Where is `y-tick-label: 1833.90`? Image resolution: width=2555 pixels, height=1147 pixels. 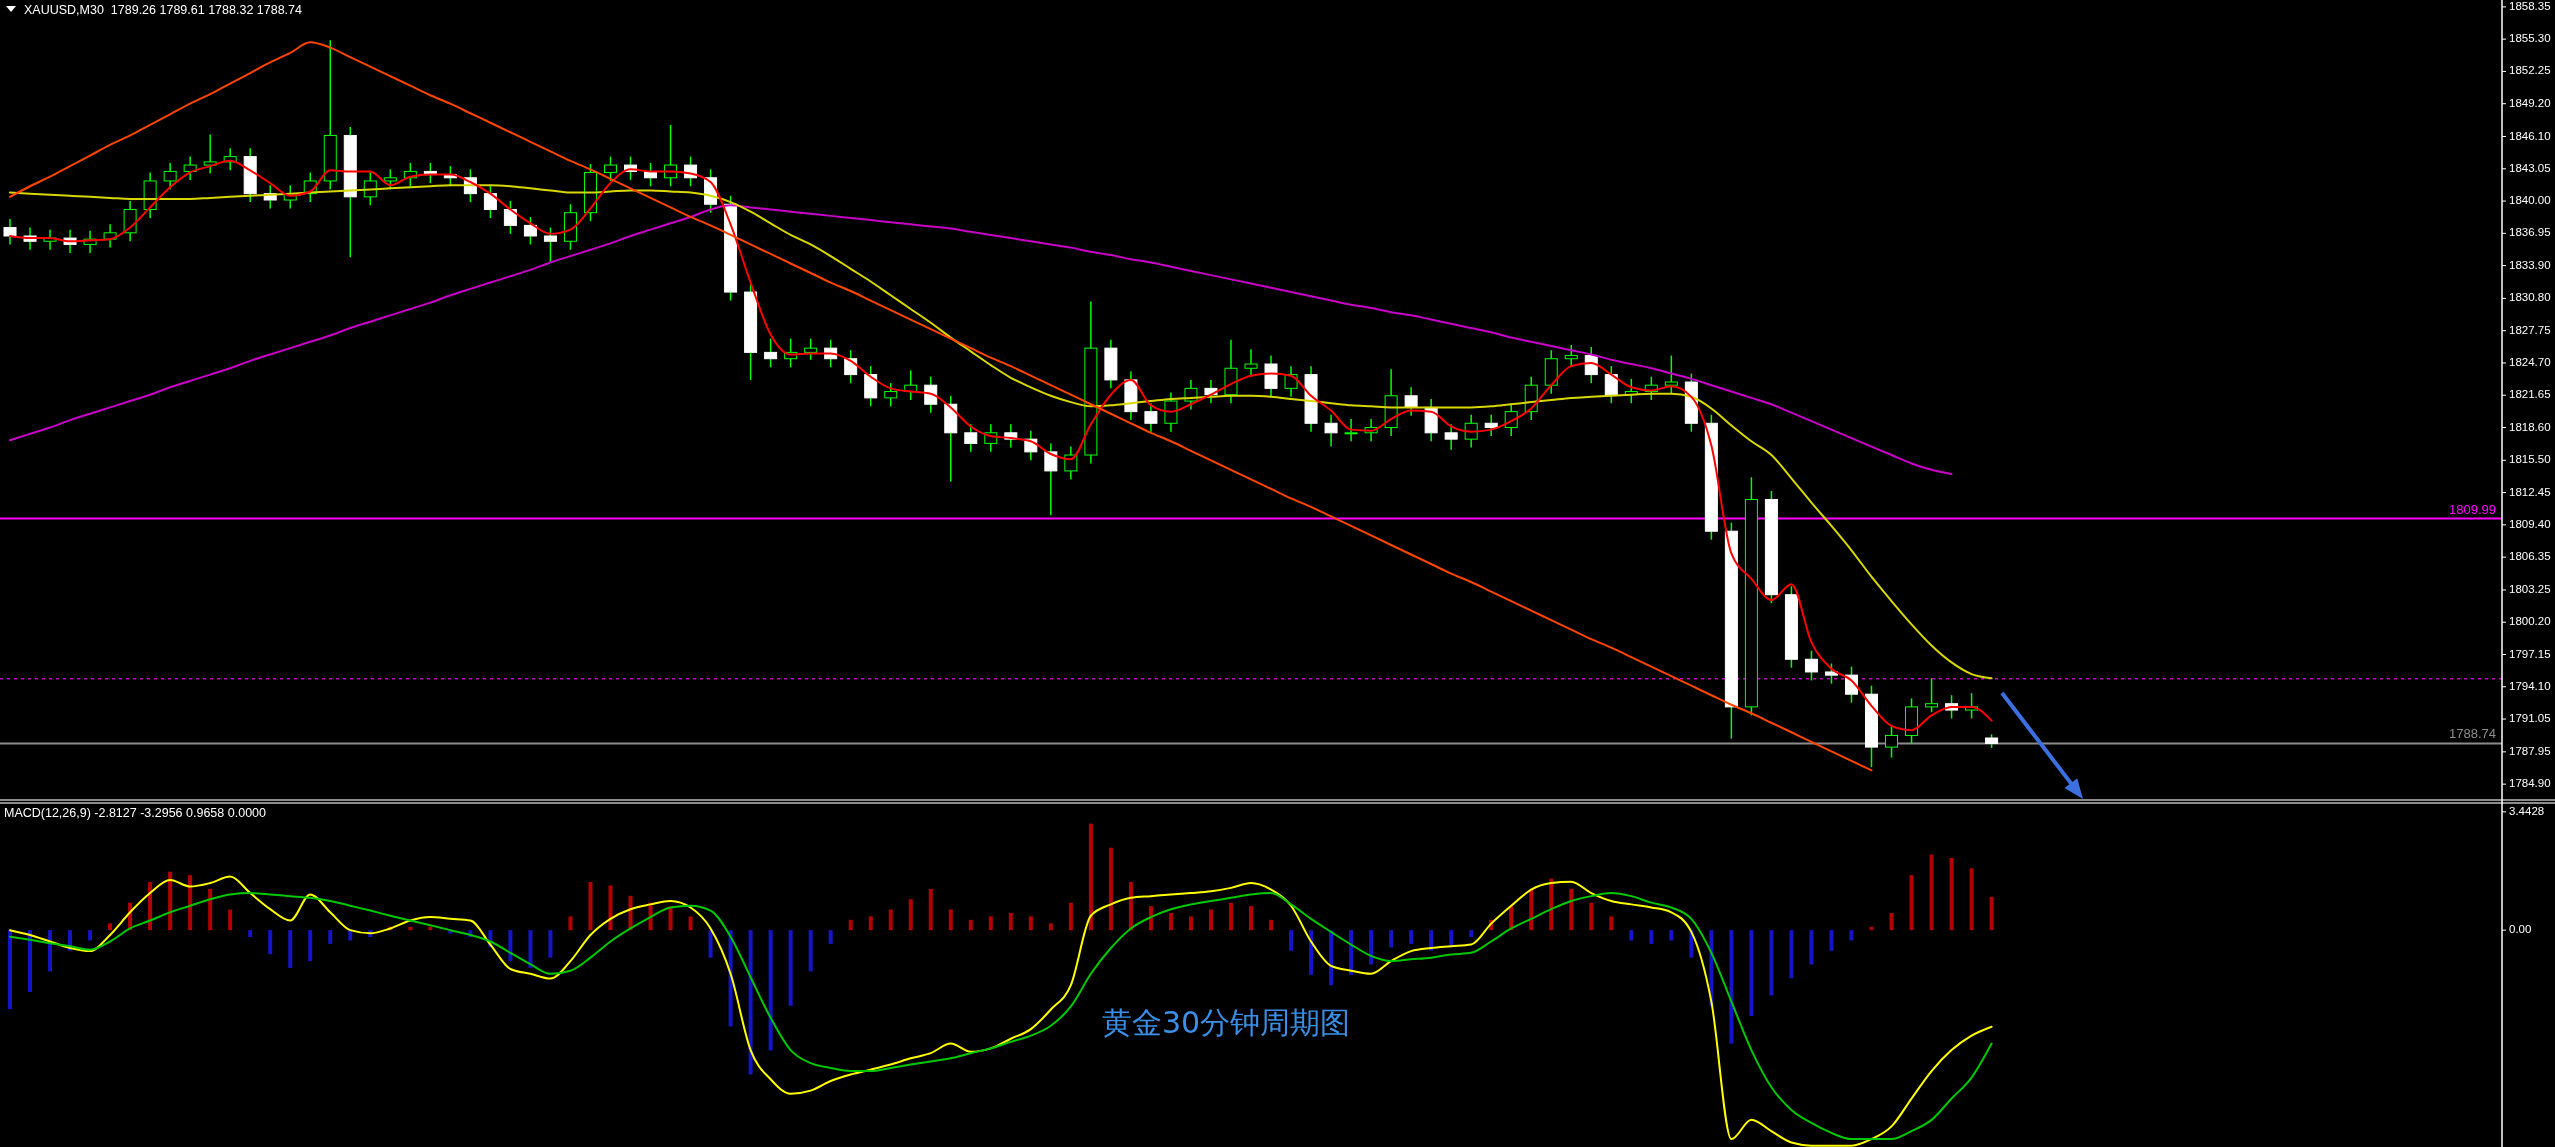 y-tick-label: 1833.90 is located at coordinates (2530, 264).